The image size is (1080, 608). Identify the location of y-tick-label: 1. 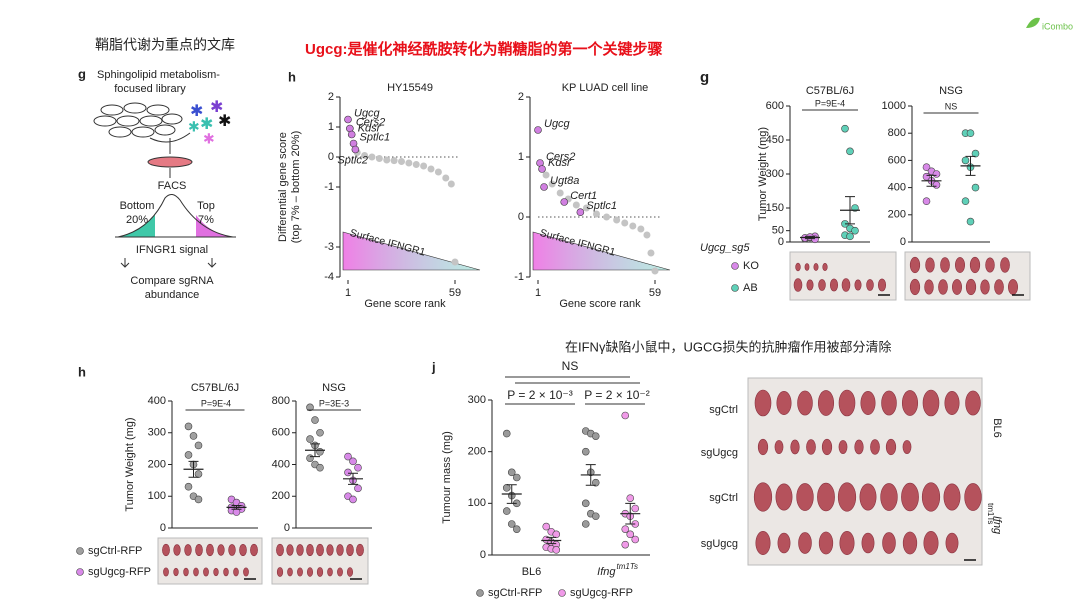
(521, 157).